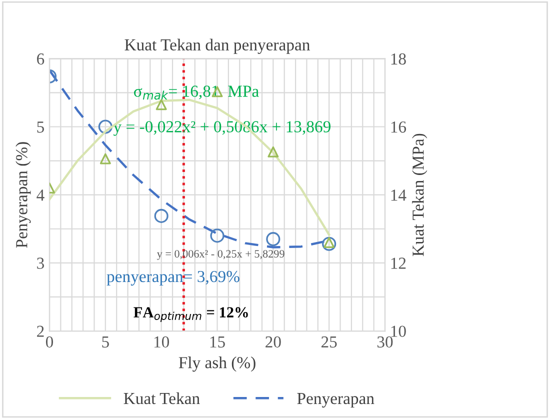 This screenshot has width=550, height=419. Describe the element at coordinates (50, 342) in the screenshot. I see `x-tick-label: 0` at that location.